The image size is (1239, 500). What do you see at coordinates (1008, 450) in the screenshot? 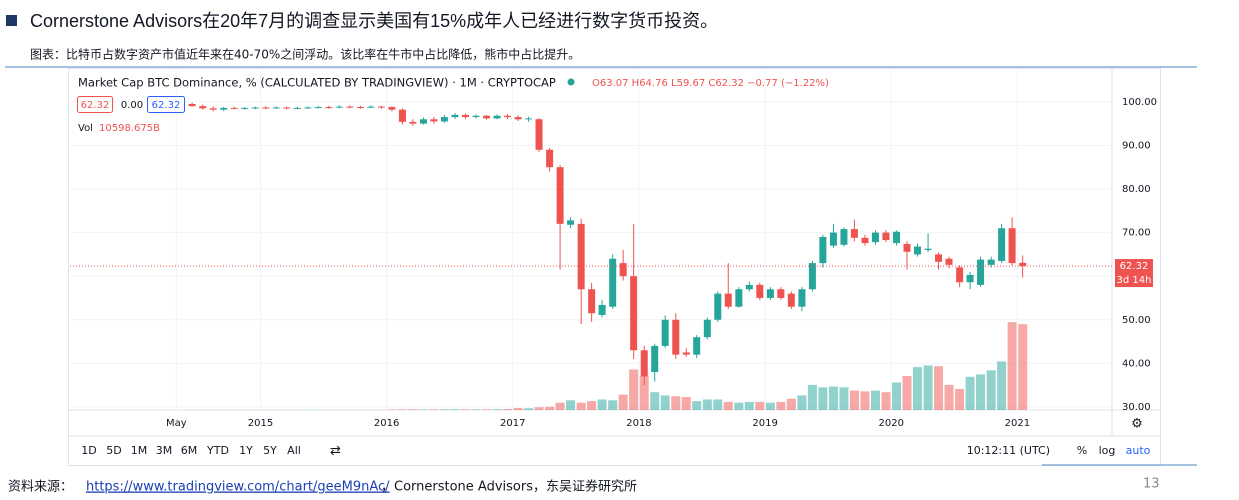
I see `clock: 10:12:11 (UTC)` at bounding box center [1008, 450].